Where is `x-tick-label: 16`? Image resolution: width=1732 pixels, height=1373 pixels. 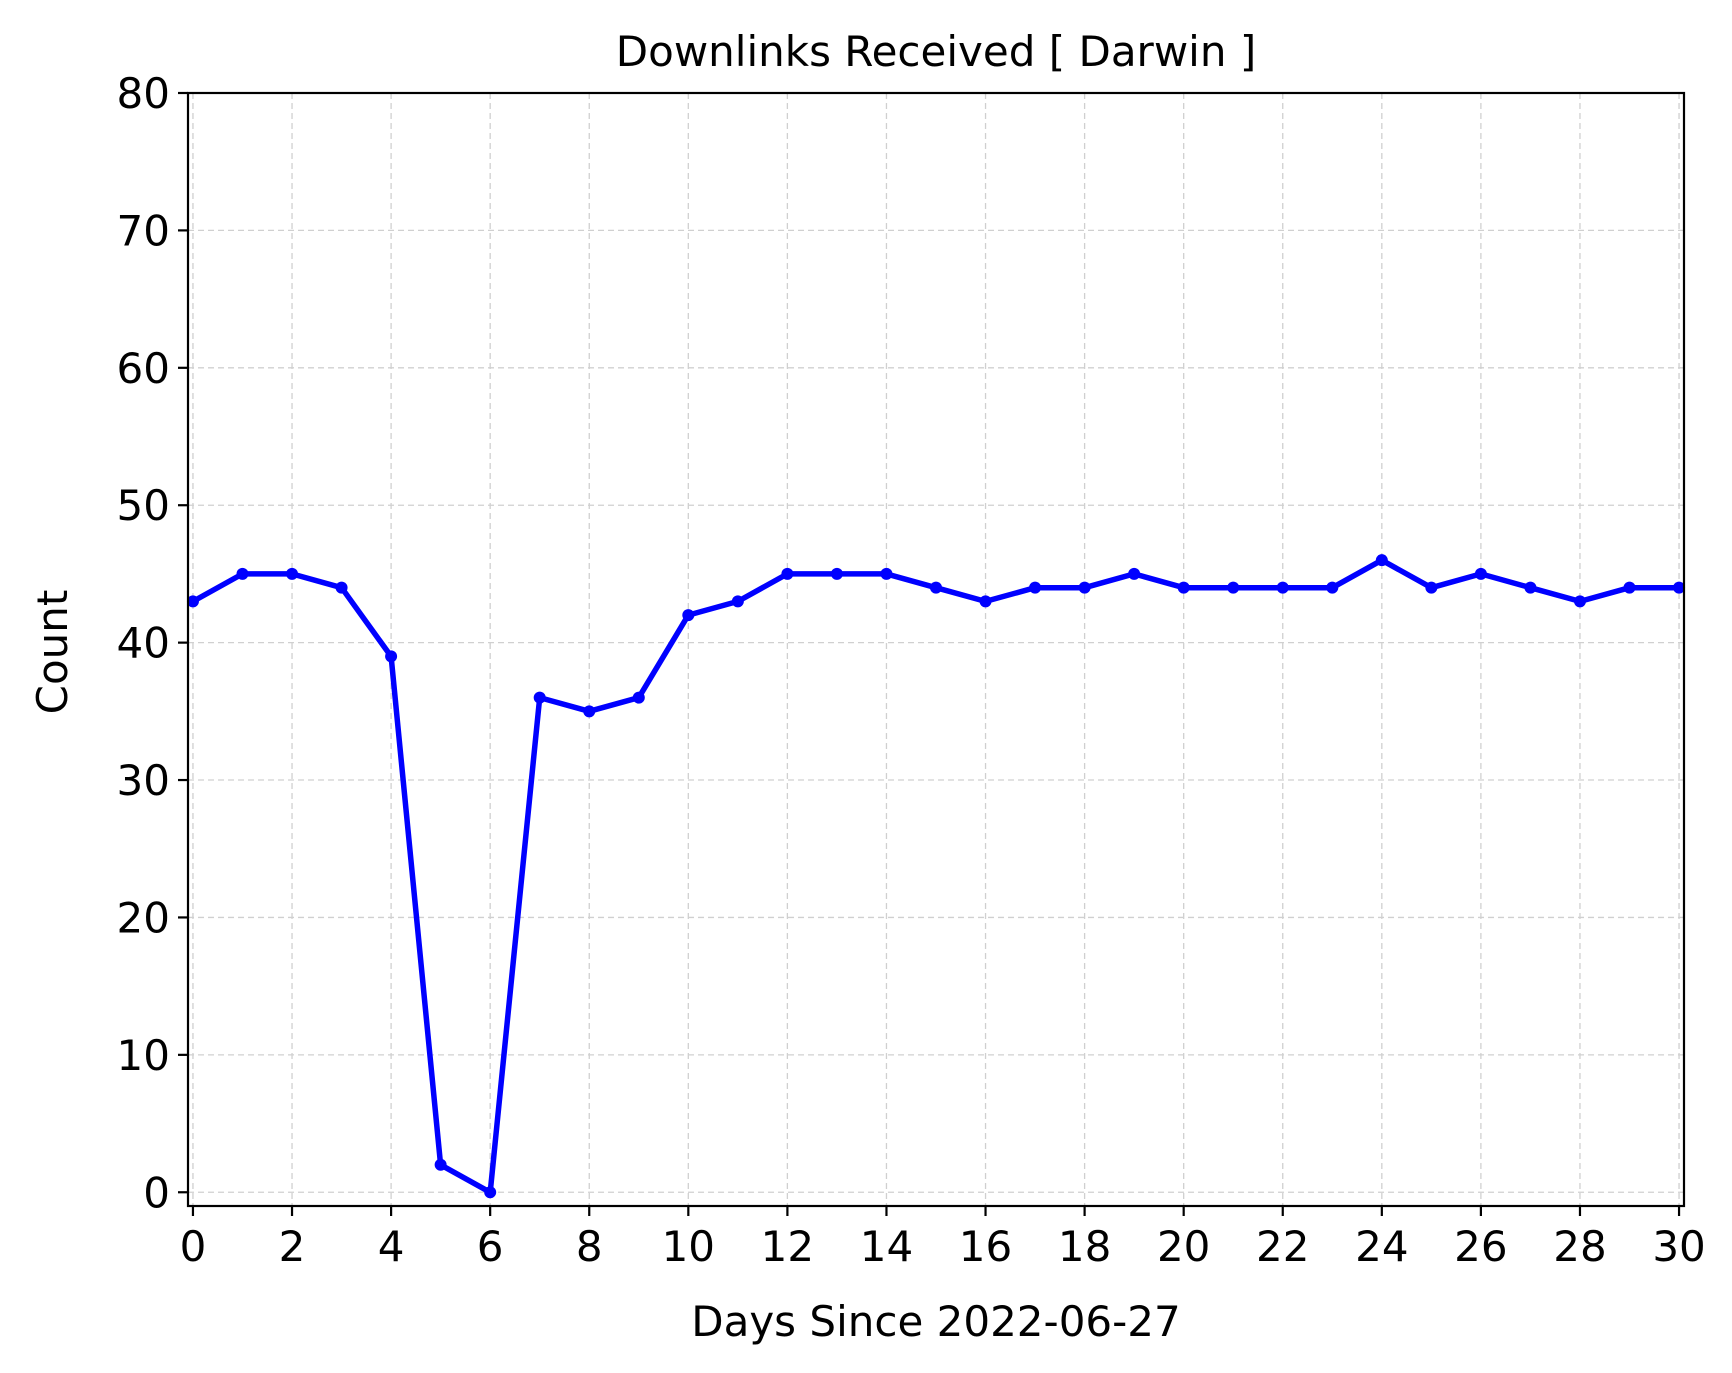 x-tick-label: 16 is located at coordinates (985, 1246).